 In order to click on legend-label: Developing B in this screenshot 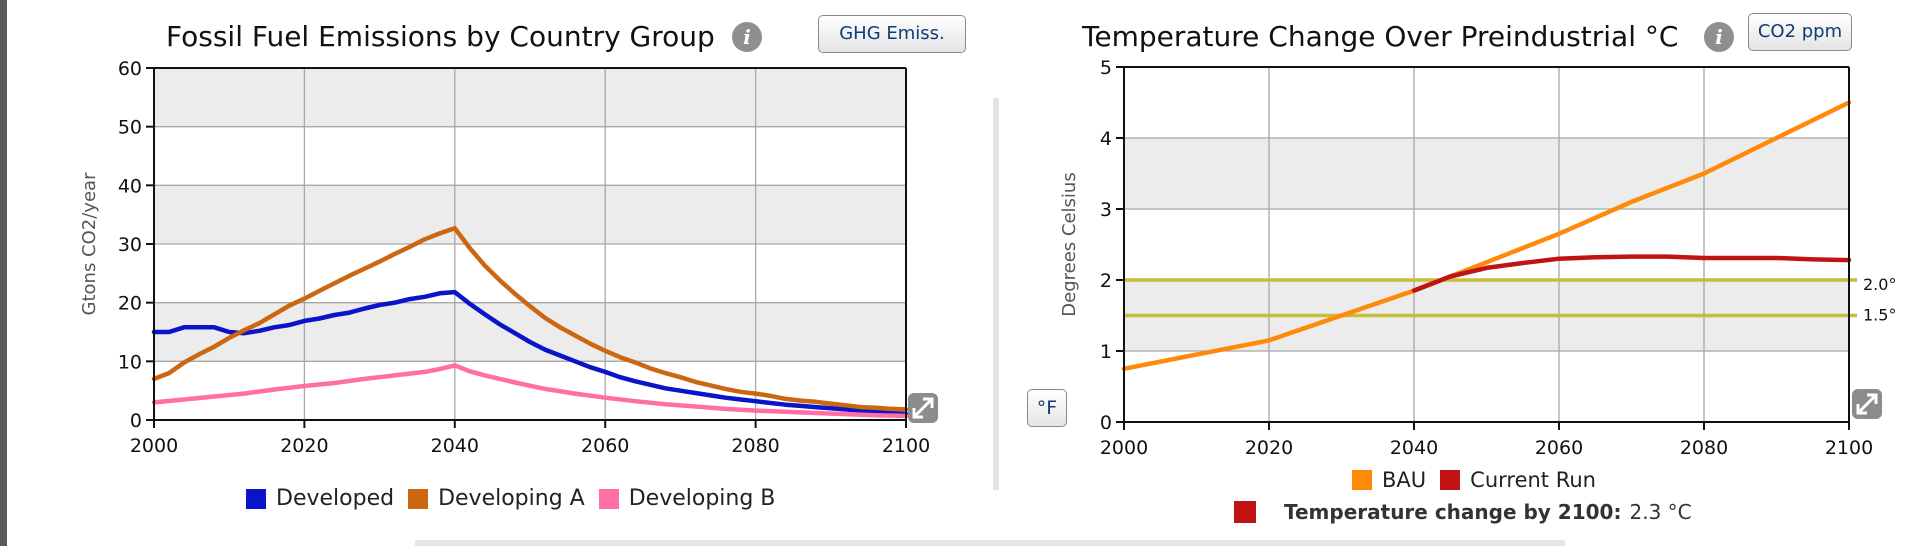, I will do `click(702, 498)`.